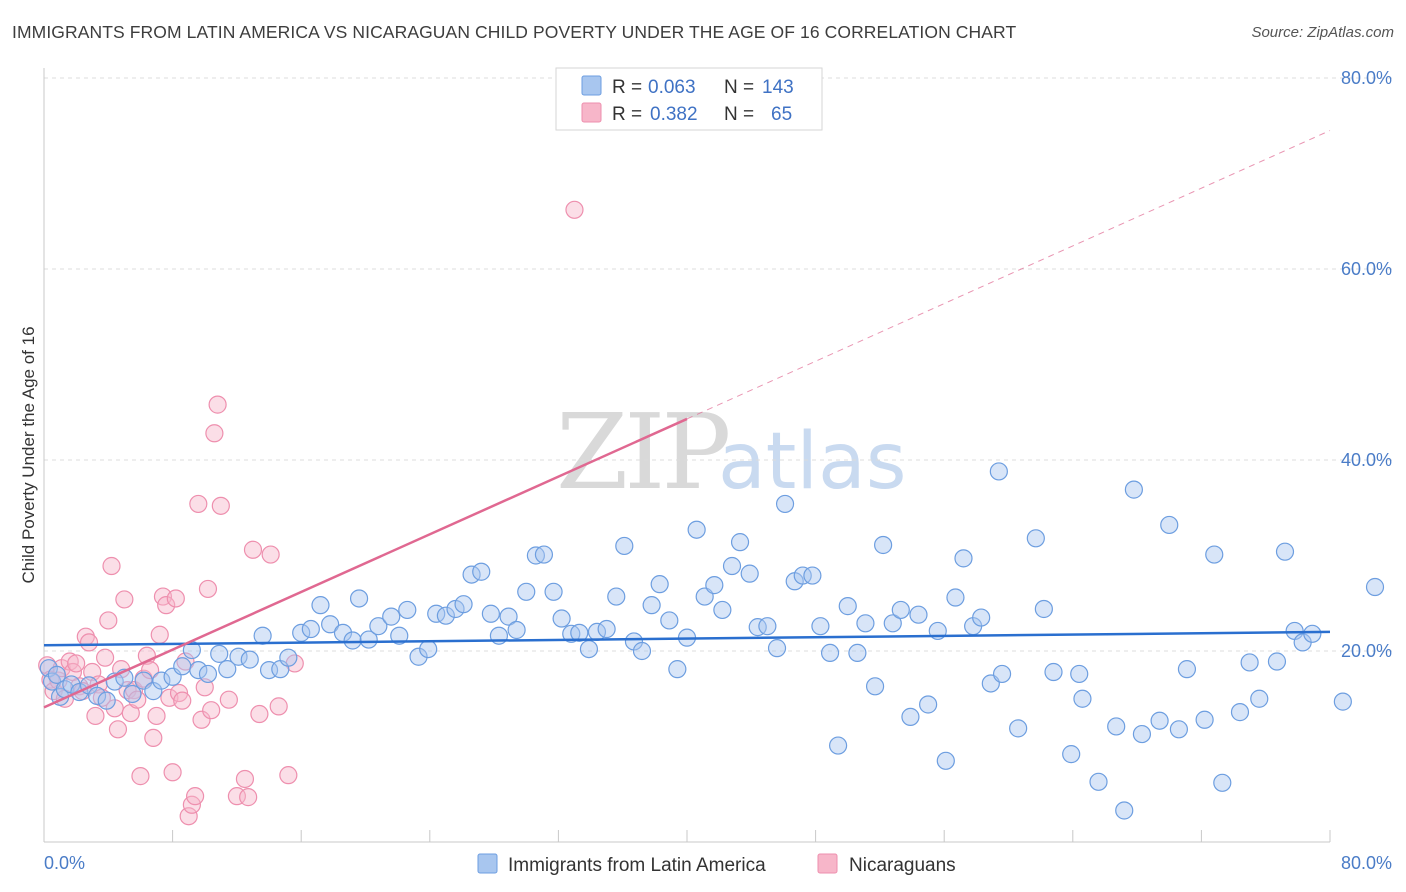  Describe the element at coordinates (28, 454) in the screenshot. I see `y-axis-label: Child Poverty Under the Age of 16` at that location.